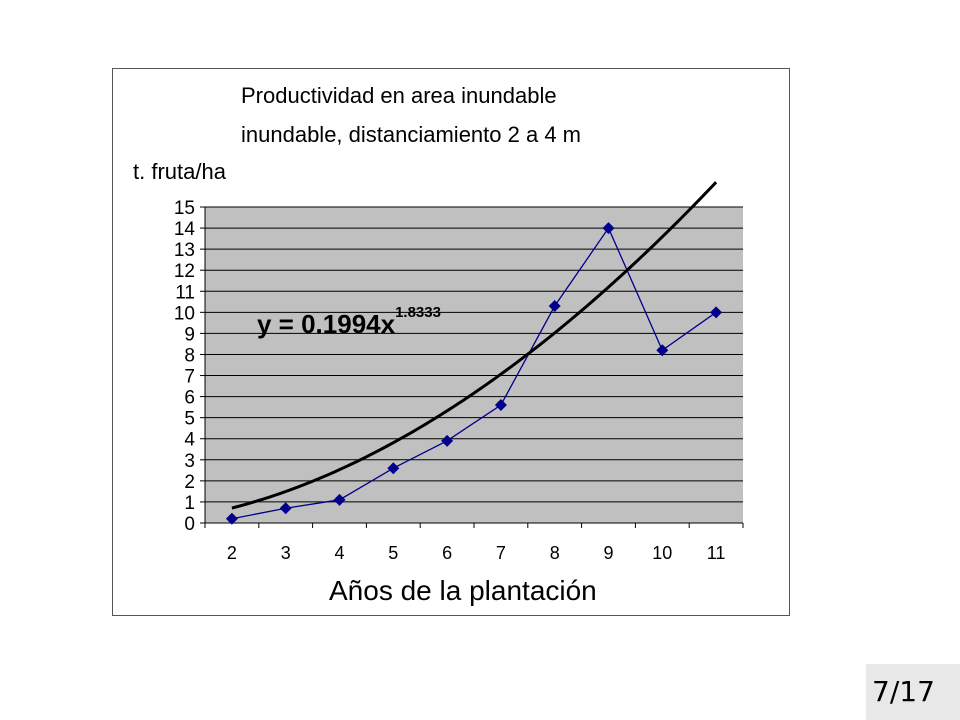 This screenshot has height=720, width=960. I want to click on x-tick-label-9: 9, so click(608, 553).